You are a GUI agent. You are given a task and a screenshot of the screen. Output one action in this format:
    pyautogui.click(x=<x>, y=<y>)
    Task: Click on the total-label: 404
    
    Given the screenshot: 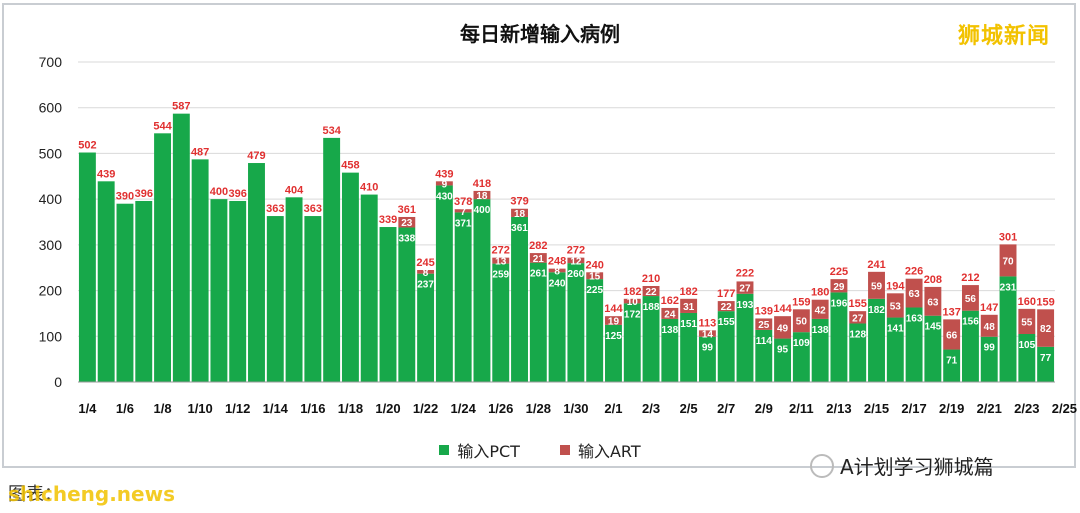 What is the action you would take?
    pyautogui.click(x=294, y=190)
    